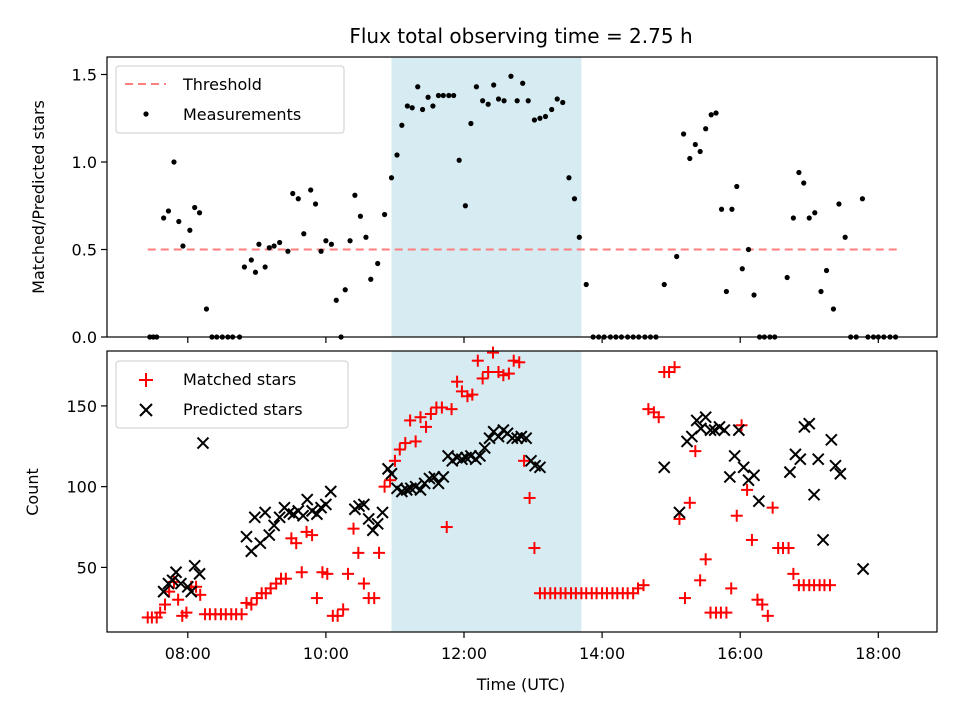  Describe the element at coordinates (222, 84) in the screenshot. I see `legend-threshold-label: Threshold` at that location.